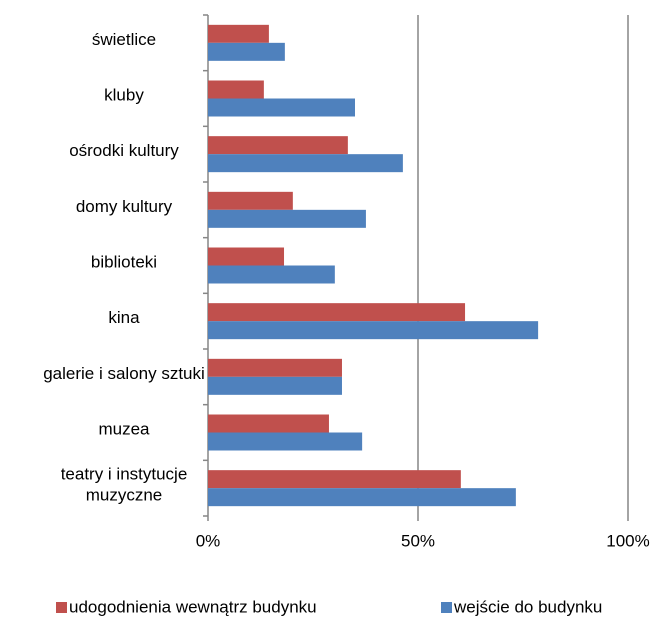 This screenshot has width=672, height=622. Describe the element at coordinates (627, 540) in the screenshot. I see `x-tick-label: 100%` at that location.